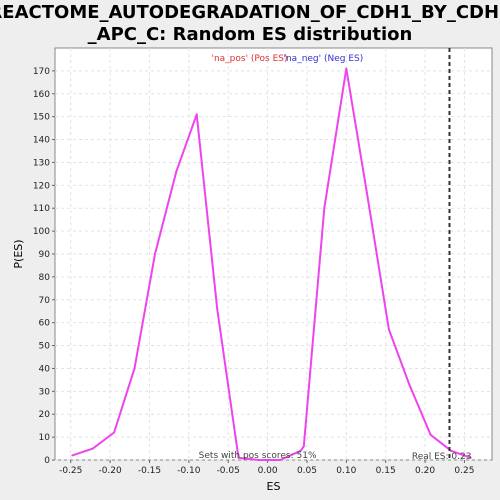 The height and width of the screenshot is (500, 500). What do you see at coordinates (45, 392) in the screenshot?
I see `y-tick-label: 30` at bounding box center [45, 392].